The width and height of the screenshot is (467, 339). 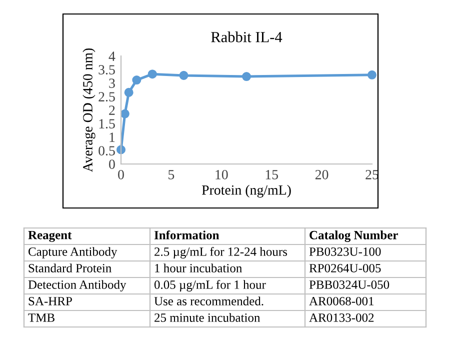 I want to click on text: 1 hour incubation, so click(x=198, y=268).